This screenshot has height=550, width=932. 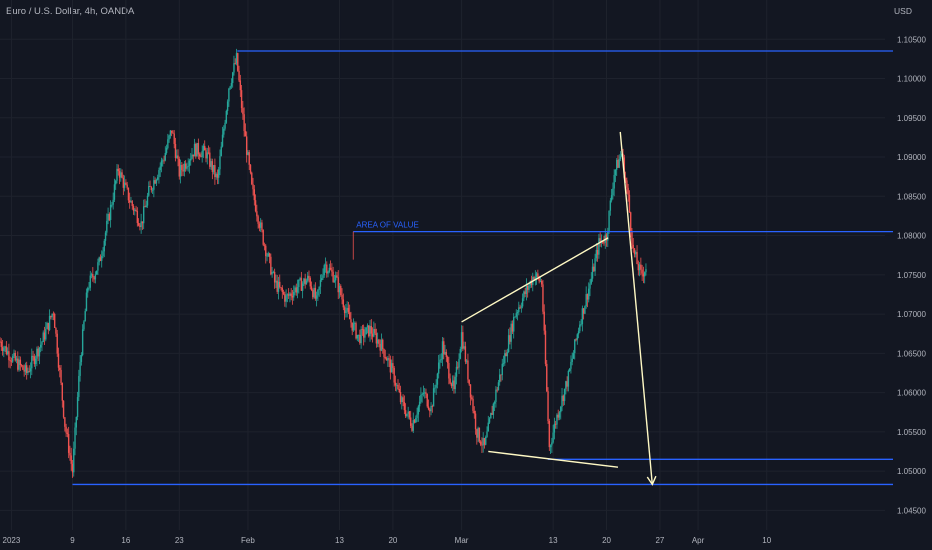 I want to click on price-tick-label: 1.07500, so click(x=911, y=275).